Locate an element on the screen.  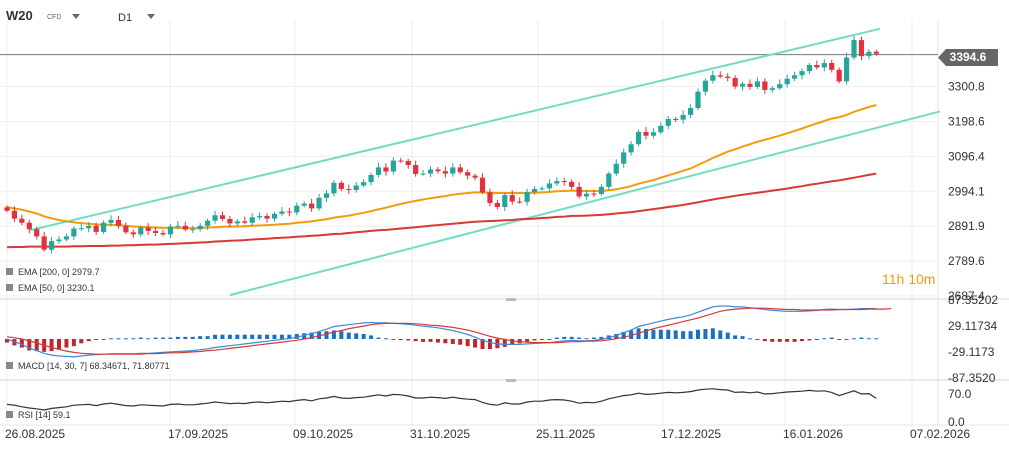
macd-legend: MACD [14, 30, 7] 68.34671, 71.80771 is located at coordinates (88, 366).